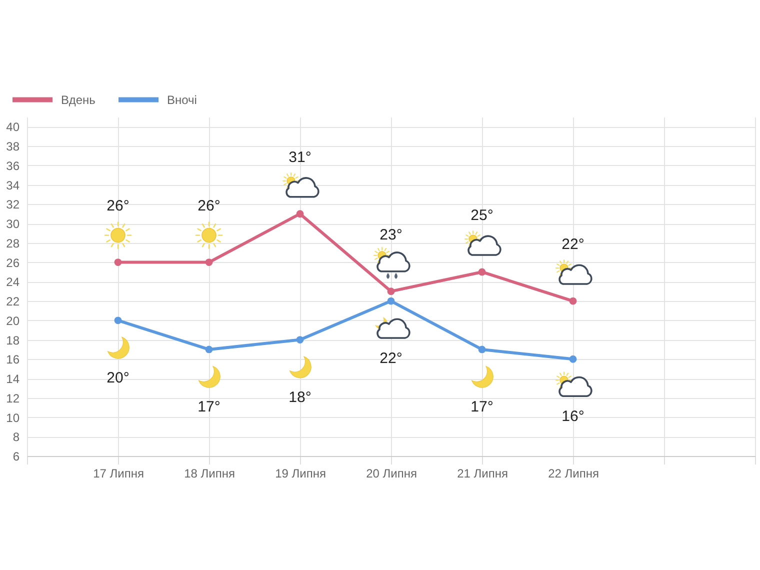  I want to click on y-tick-label: 40, so click(13, 127).